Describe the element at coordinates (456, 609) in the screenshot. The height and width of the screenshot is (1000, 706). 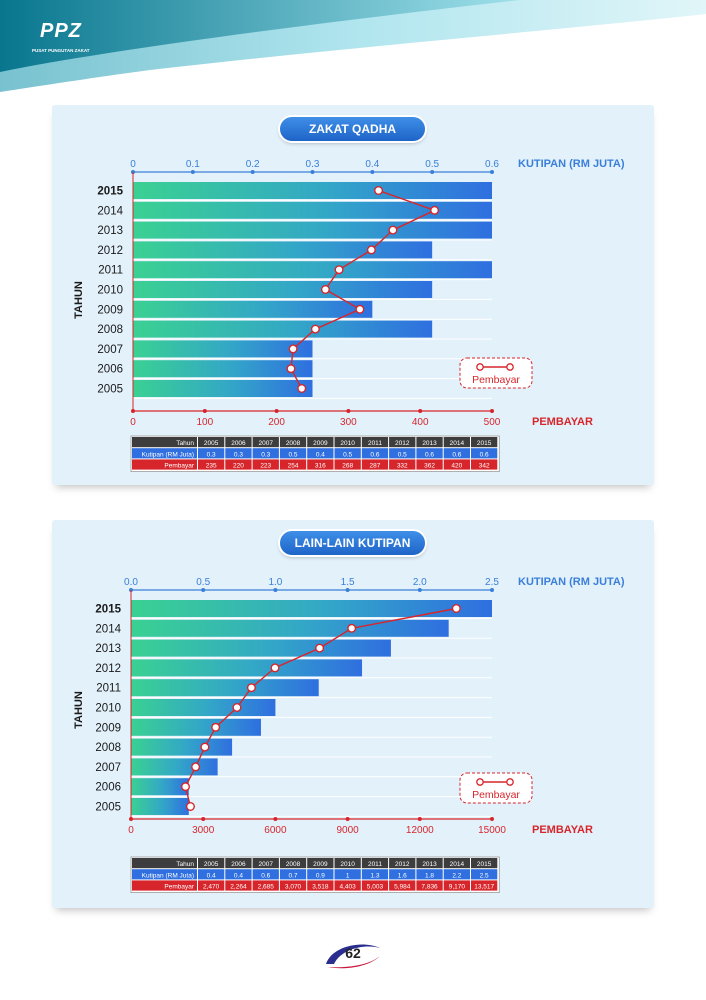
I see `pembayar-point-2015` at that location.